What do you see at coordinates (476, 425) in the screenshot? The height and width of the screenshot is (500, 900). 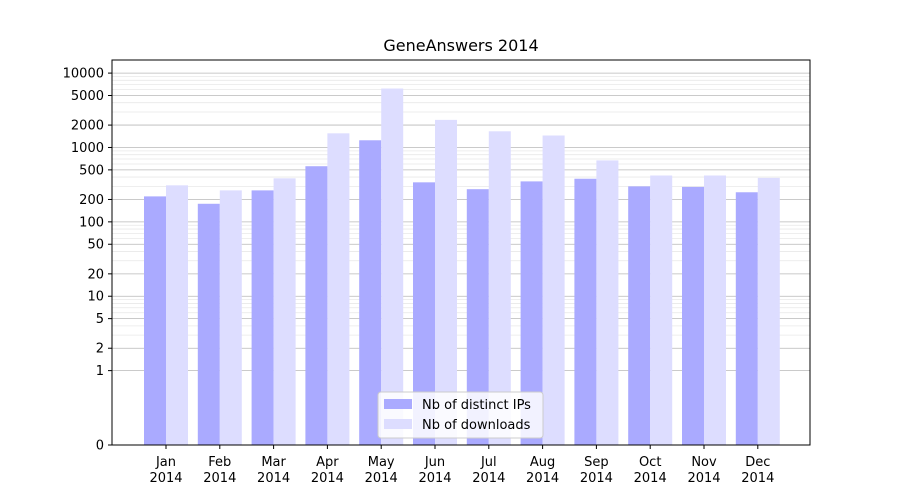 I see `legend-label-downloads: Nb of downloads` at bounding box center [476, 425].